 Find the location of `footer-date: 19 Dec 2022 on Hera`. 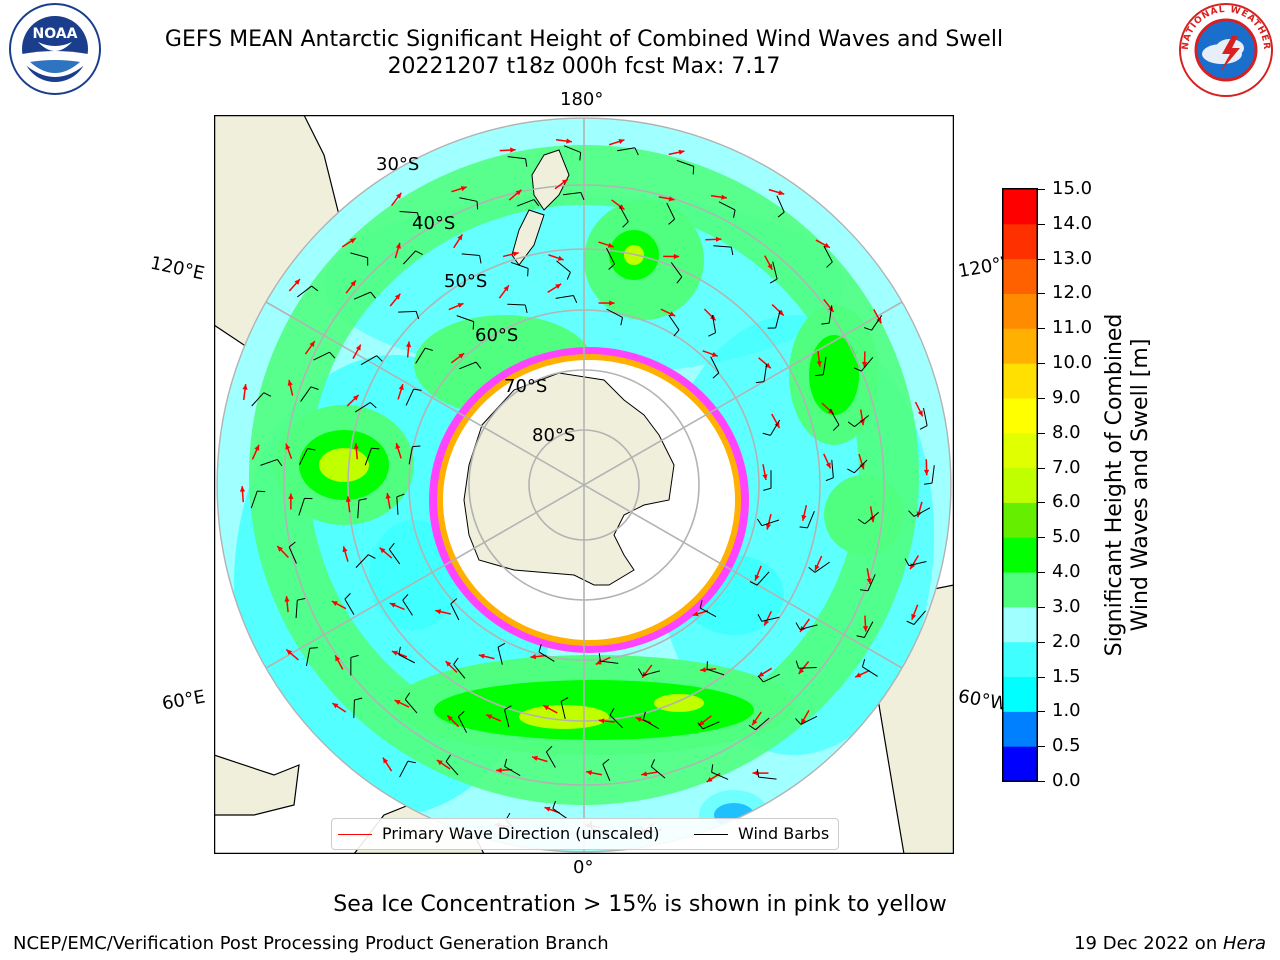

footer-date: 19 Dec 2022 on Hera is located at coordinates (1170, 943).